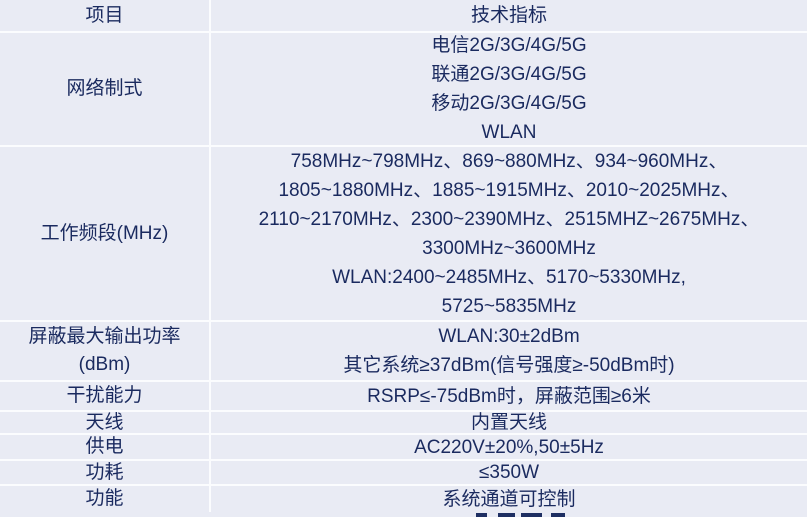 This screenshot has height=517, width=807. I want to click on row-label: 工作频段(MHz), so click(105, 233).